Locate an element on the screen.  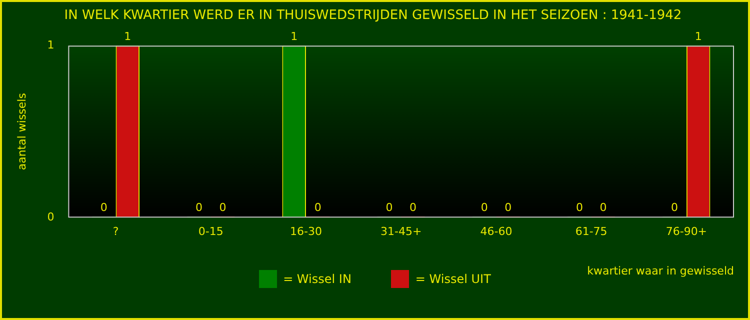
legend-label: = Wissel UIT is located at coordinates (453, 279).